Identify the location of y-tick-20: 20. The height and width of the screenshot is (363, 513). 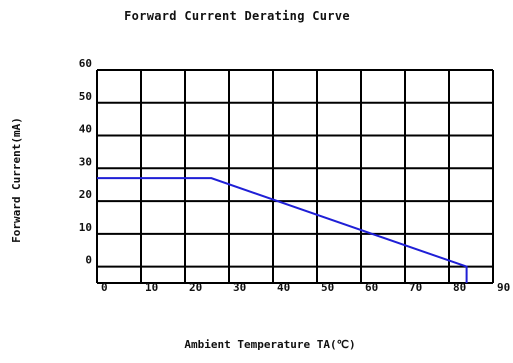
(85, 194).